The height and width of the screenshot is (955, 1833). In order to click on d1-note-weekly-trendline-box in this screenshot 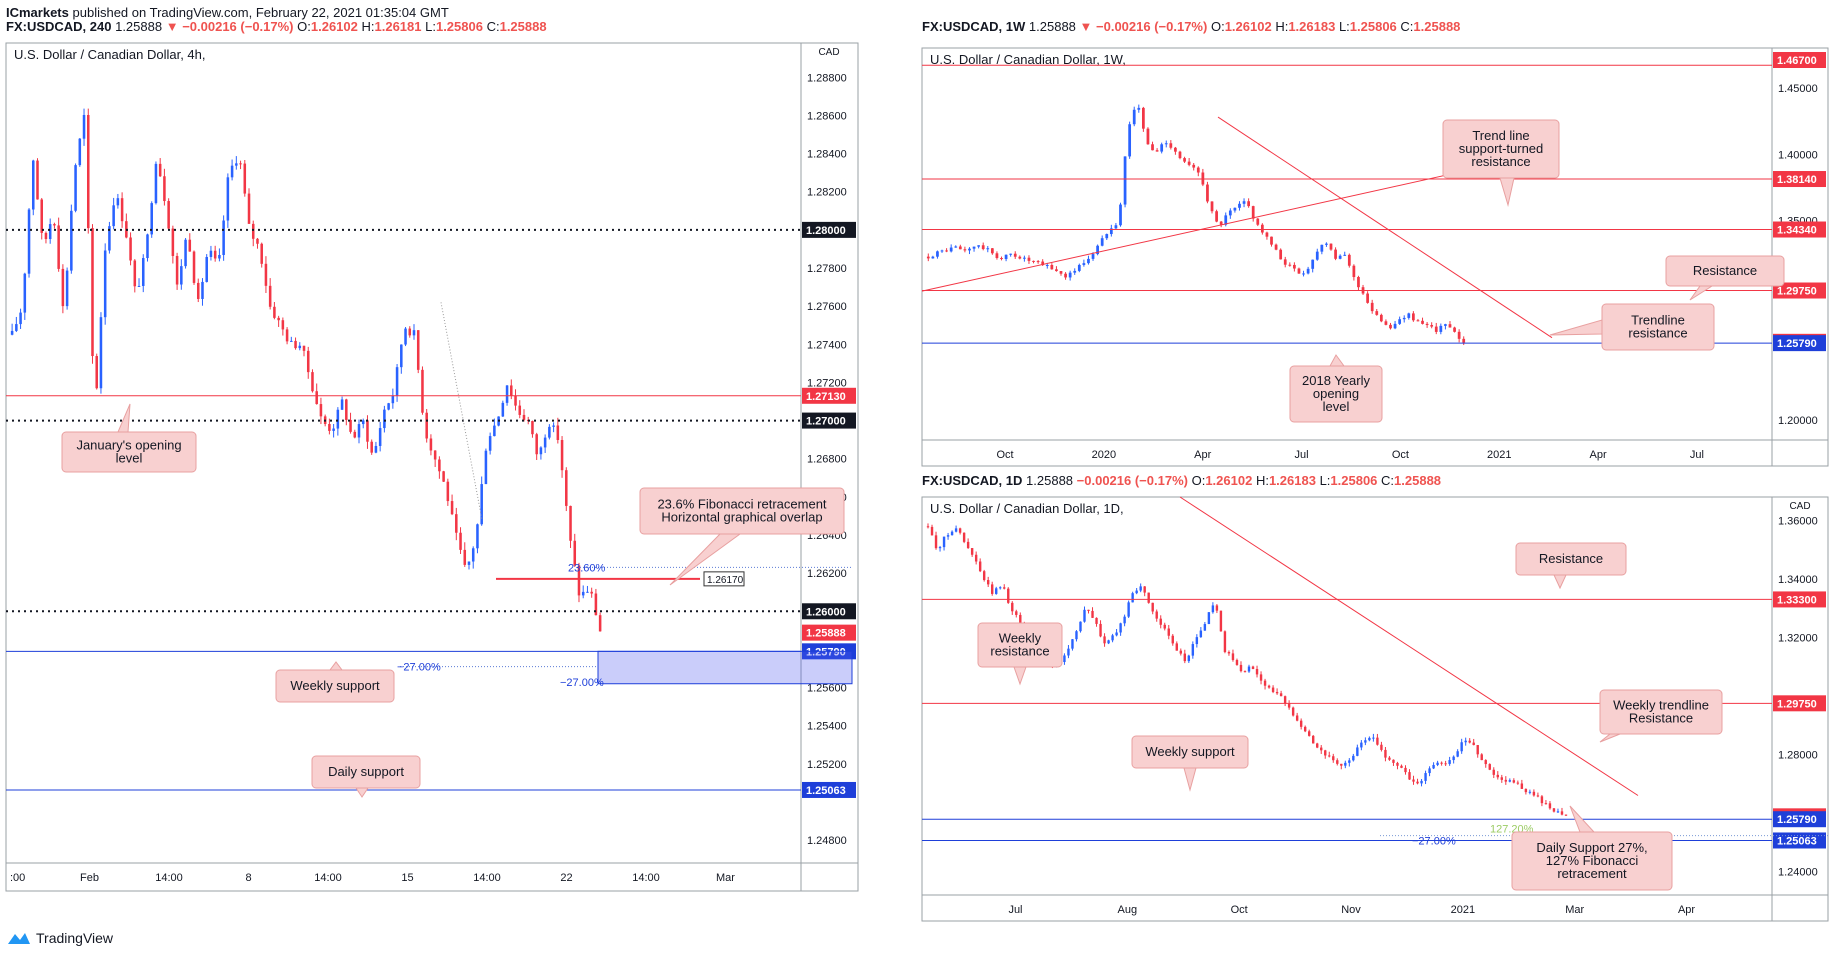, I will do `click(1661, 712)`.